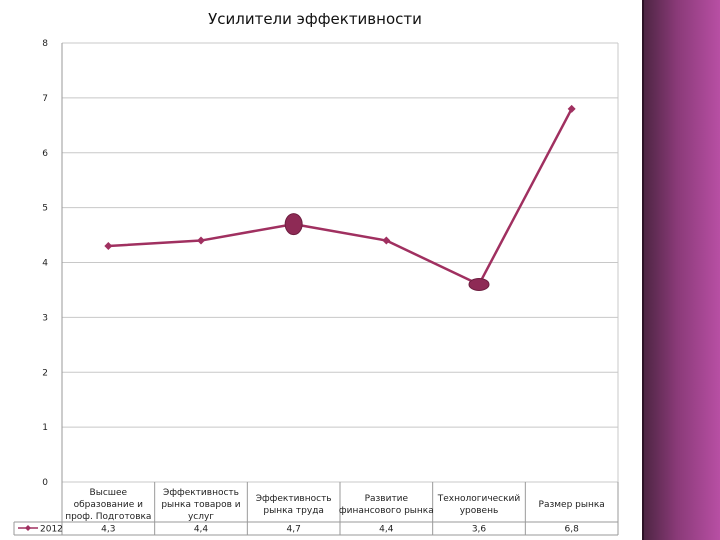 Image resolution: width=720 pixels, height=540 pixels. Describe the element at coordinates (28, 528) in the screenshot. I see `legend-marker-2012` at that location.